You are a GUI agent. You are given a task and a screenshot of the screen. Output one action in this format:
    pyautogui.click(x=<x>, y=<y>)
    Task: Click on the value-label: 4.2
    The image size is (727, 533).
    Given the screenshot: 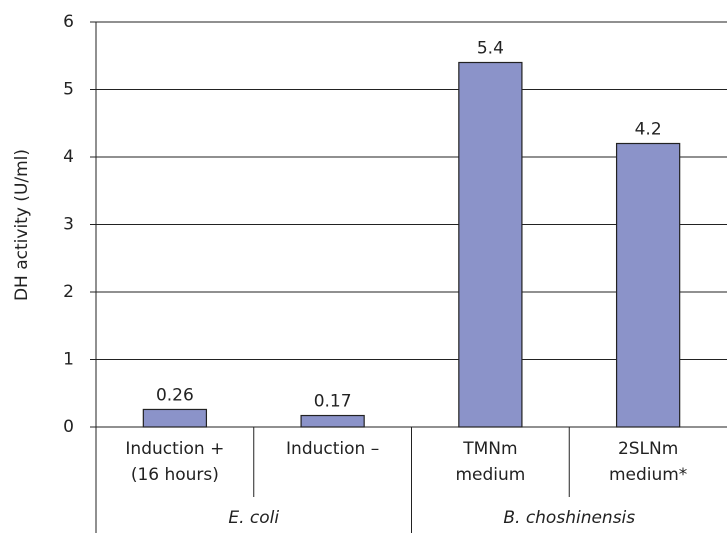 What is the action you would take?
    pyautogui.click(x=648, y=130)
    